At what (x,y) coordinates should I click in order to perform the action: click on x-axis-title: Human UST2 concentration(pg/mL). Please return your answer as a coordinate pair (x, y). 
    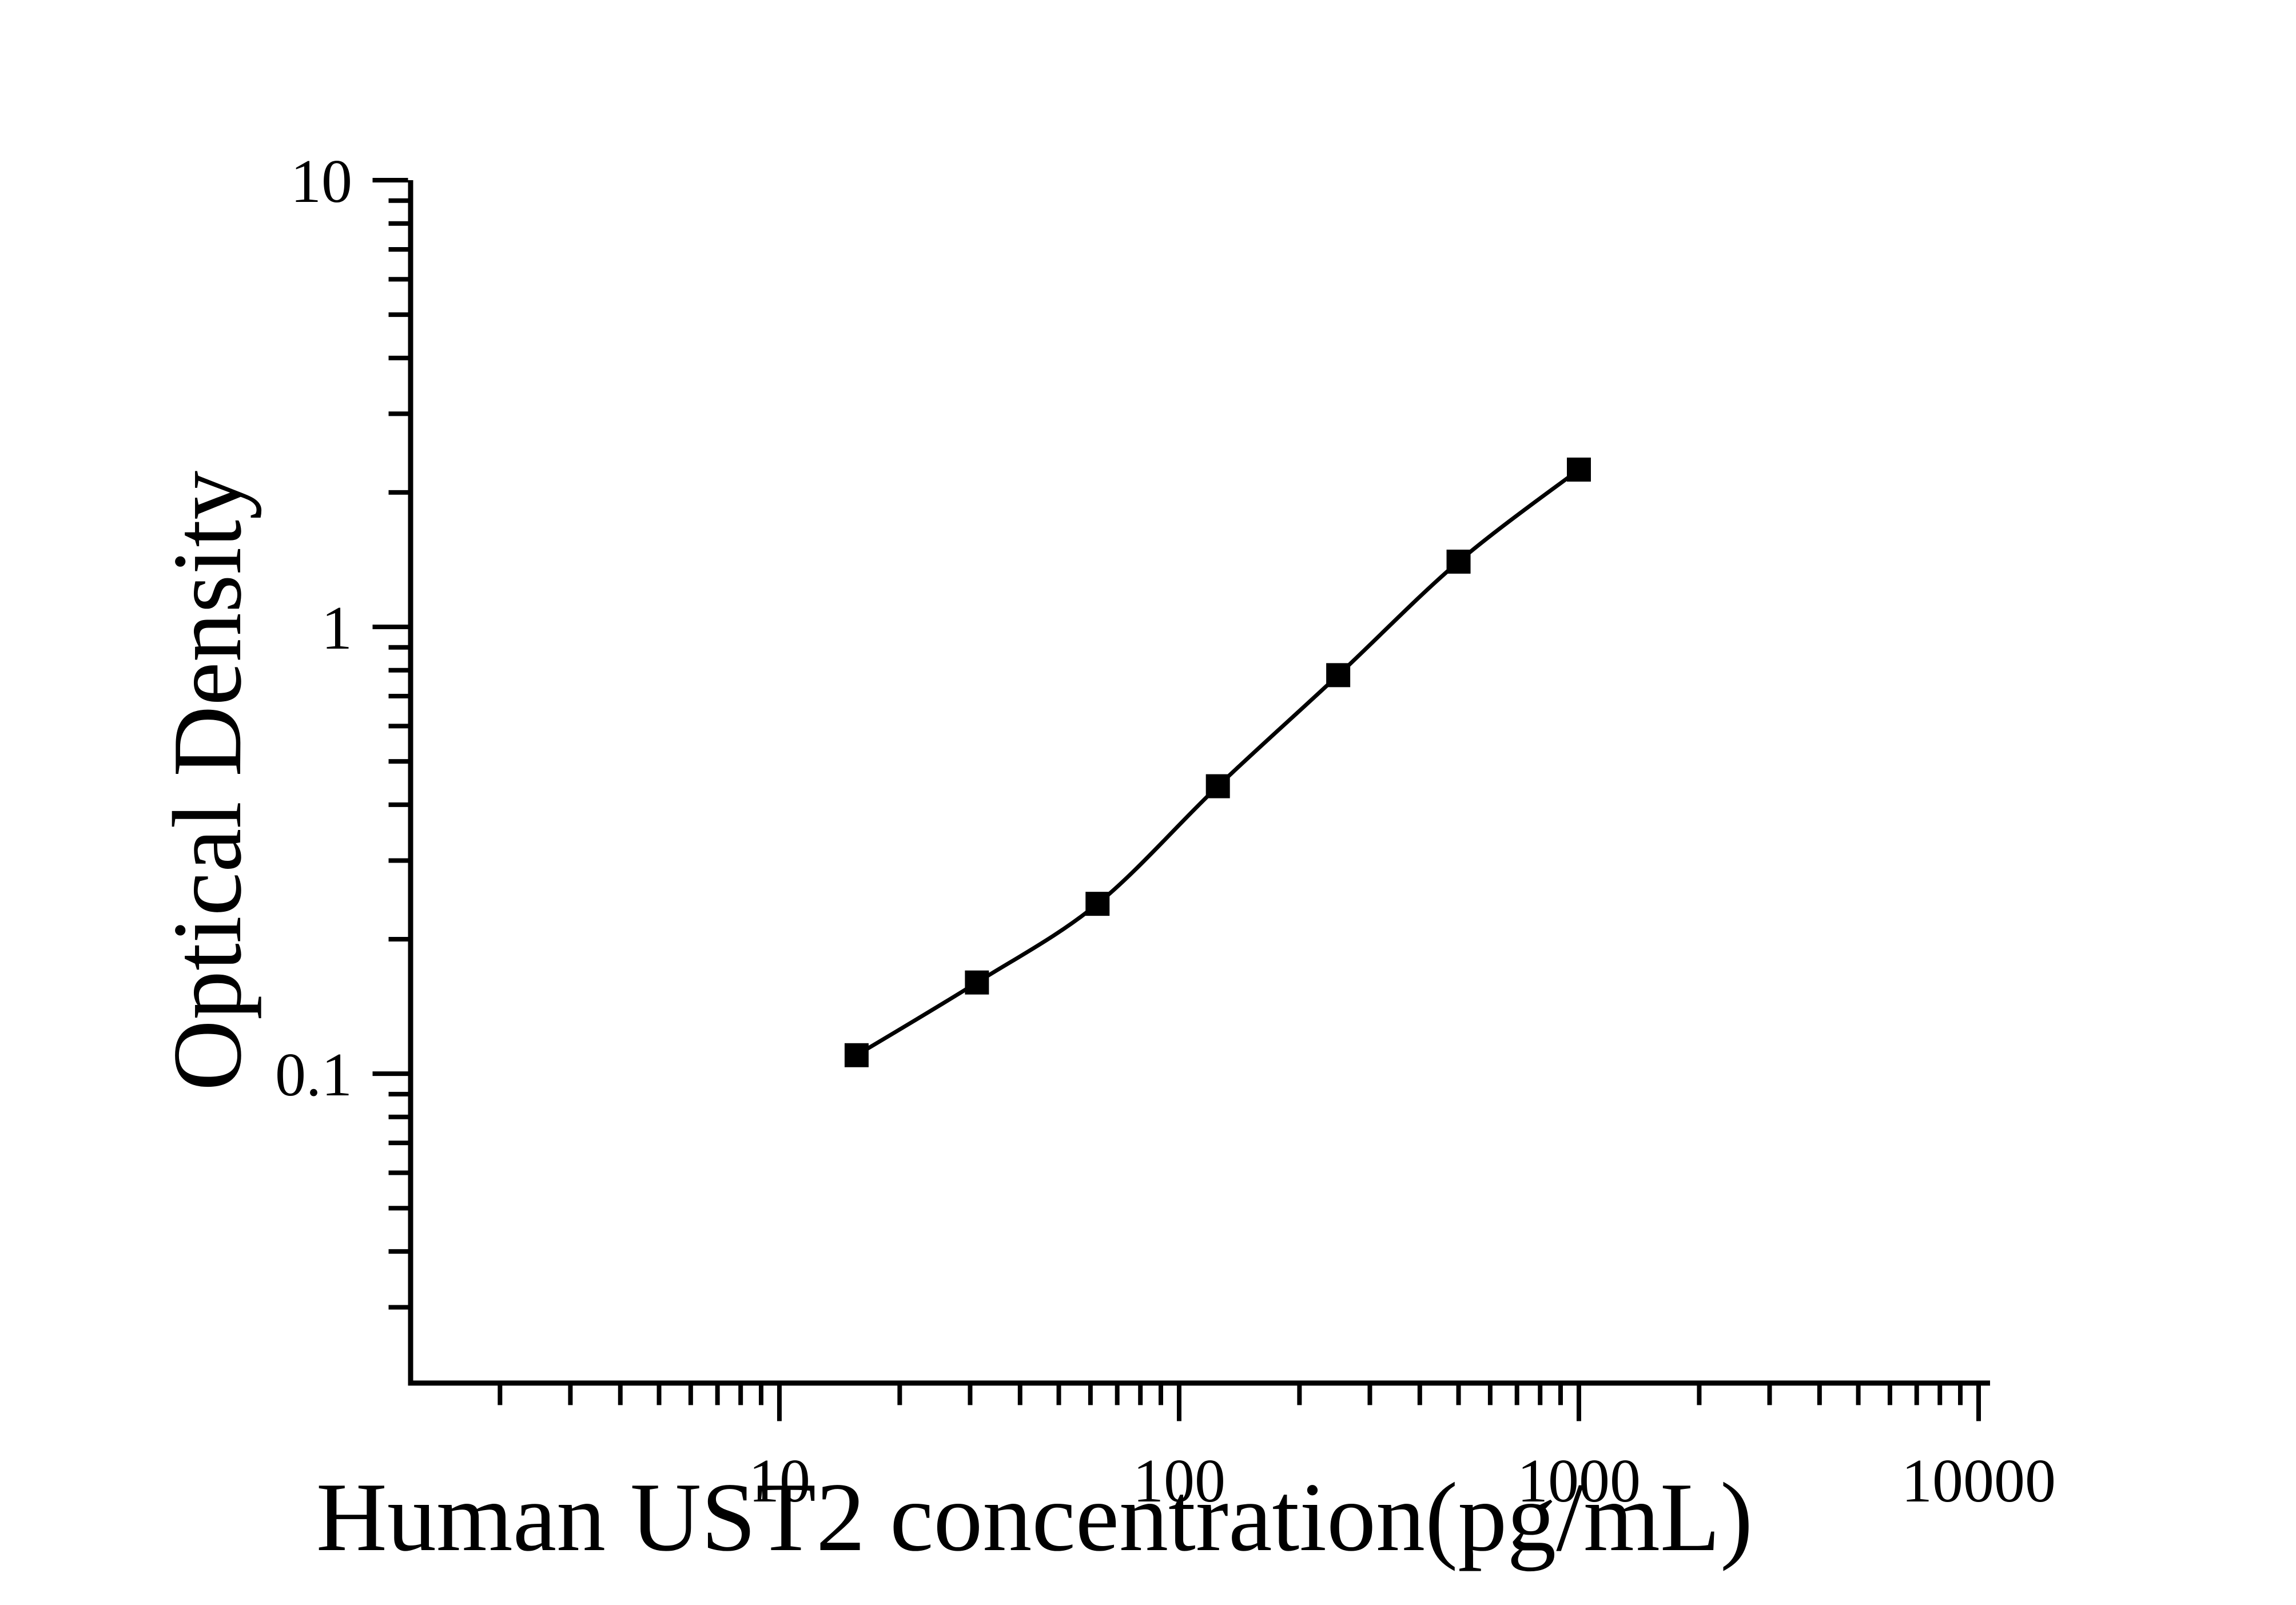
    Looking at the image, I should click on (1034, 1517).